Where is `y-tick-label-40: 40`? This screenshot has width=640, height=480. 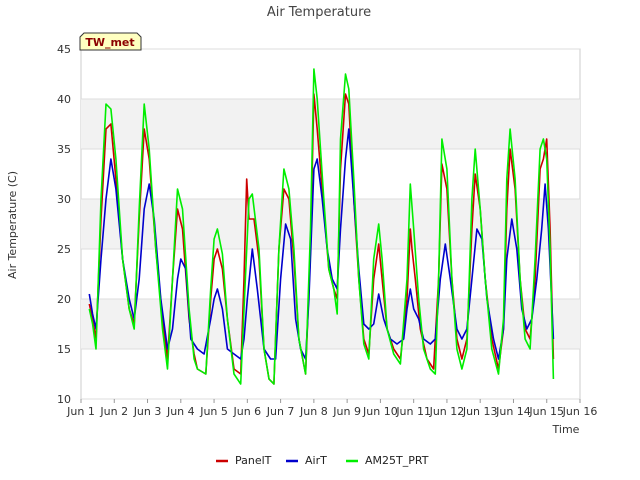
y-tick-label-40: 40 is located at coordinates (64, 99).